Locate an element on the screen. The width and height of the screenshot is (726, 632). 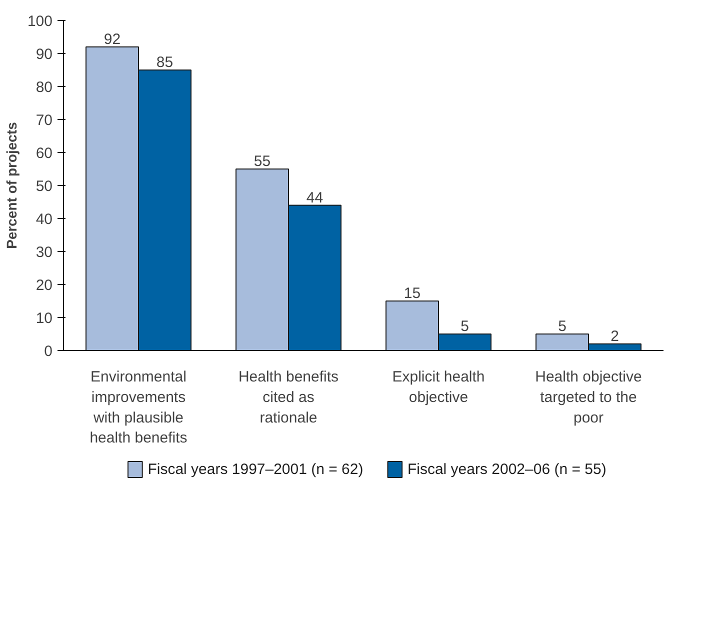
x-tick-label: Explicit health objective is located at coordinates (438, 387).